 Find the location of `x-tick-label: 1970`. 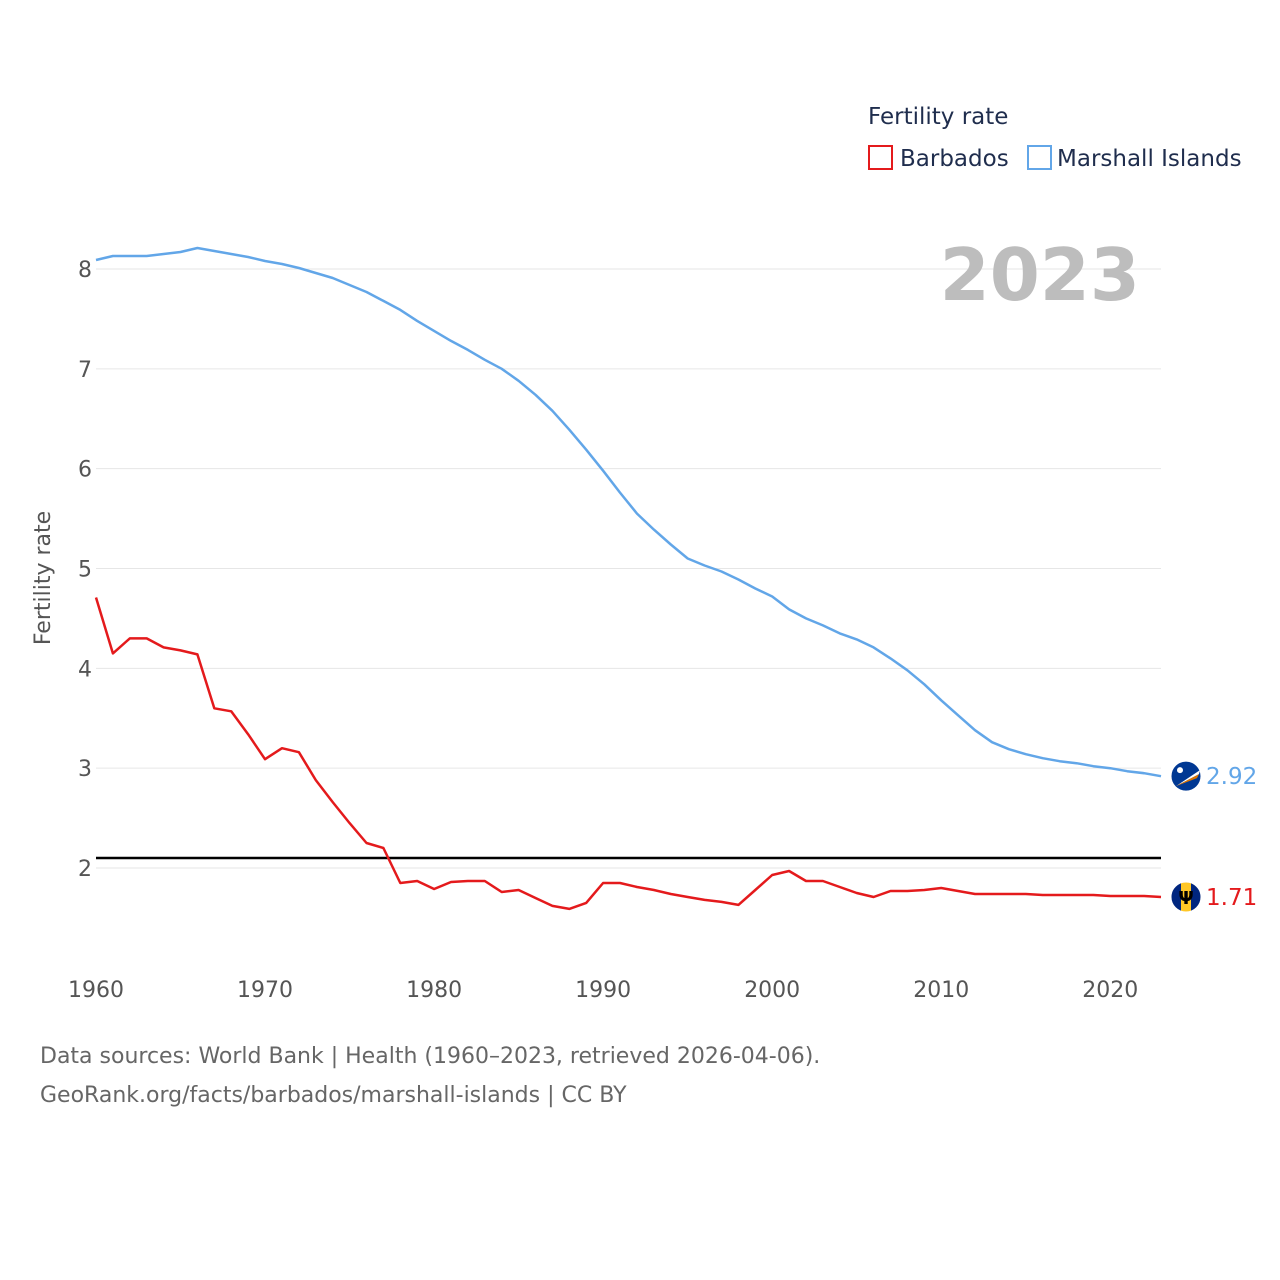

x-tick-label: 1970 is located at coordinates (265, 990).